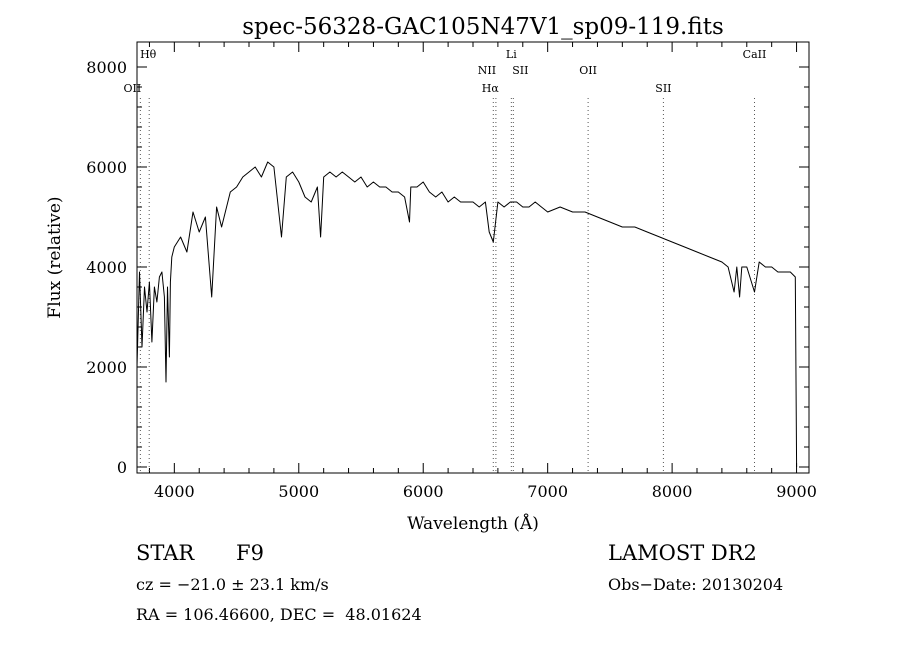 The image size is (900, 650). Describe the element at coordinates (148, 54) in the screenshot. I see `feature-label: Hθ` at that location.